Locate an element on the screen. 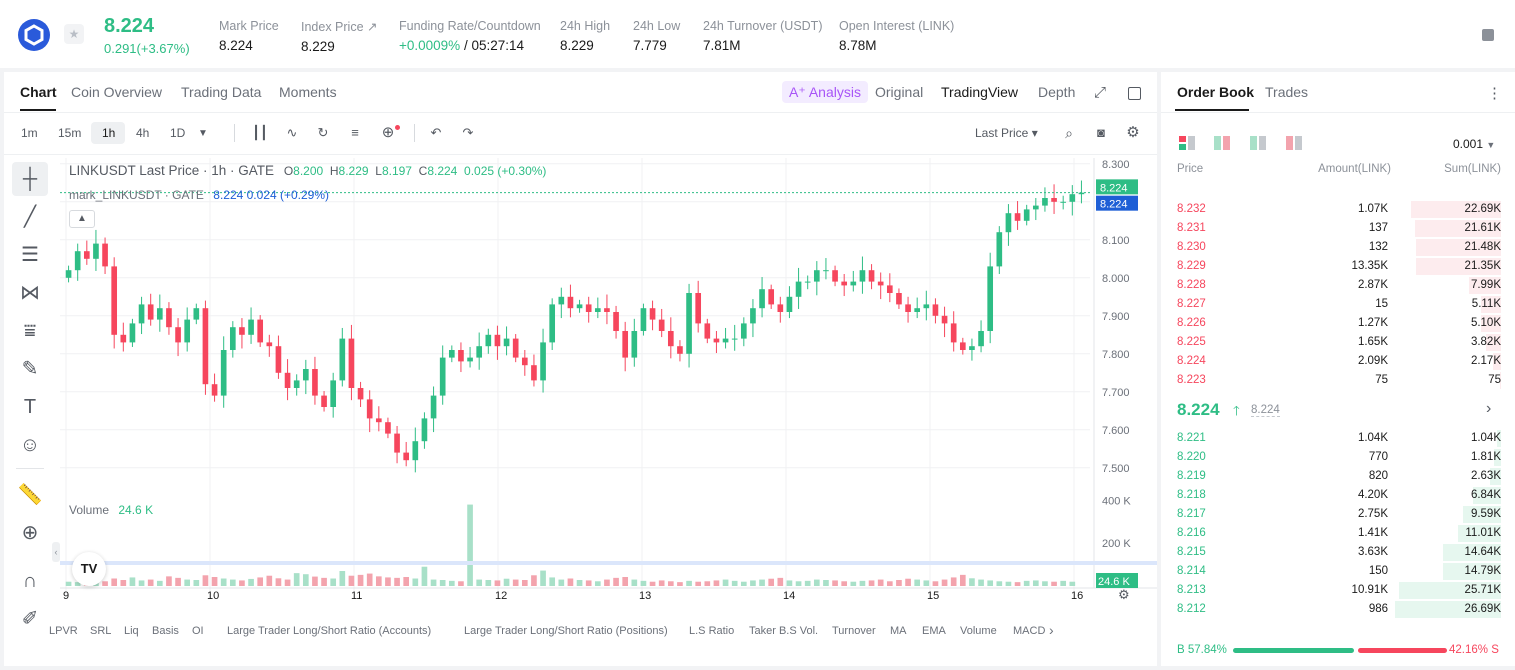 This screenshot has width=1515, height=670. indicator-8: Taker B.S Vol. is located at coordinates (784, 631).